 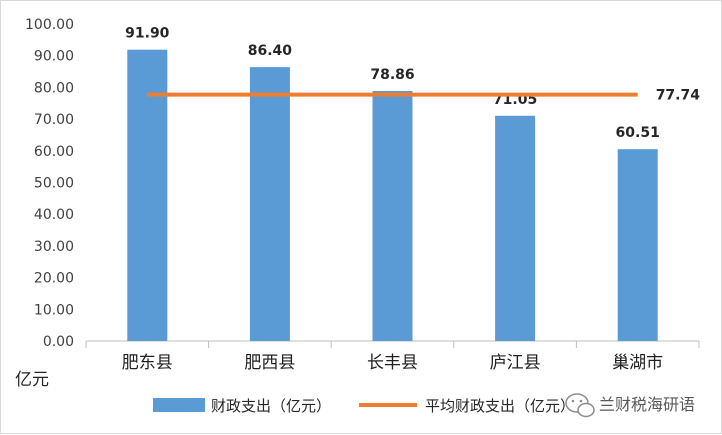 I want to click on category-label: 肥东县, so click(x=147, y=363).